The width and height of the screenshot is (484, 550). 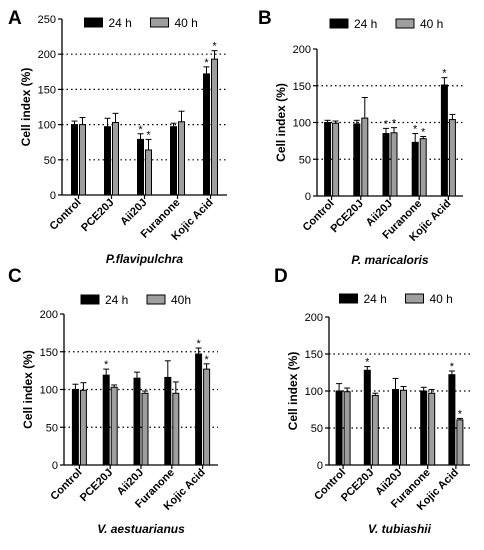 What do you see at coordinates (141, 529) in the screenshot?
I see `panel-title: V. aestuarianus` at bounding box center [141, 529].